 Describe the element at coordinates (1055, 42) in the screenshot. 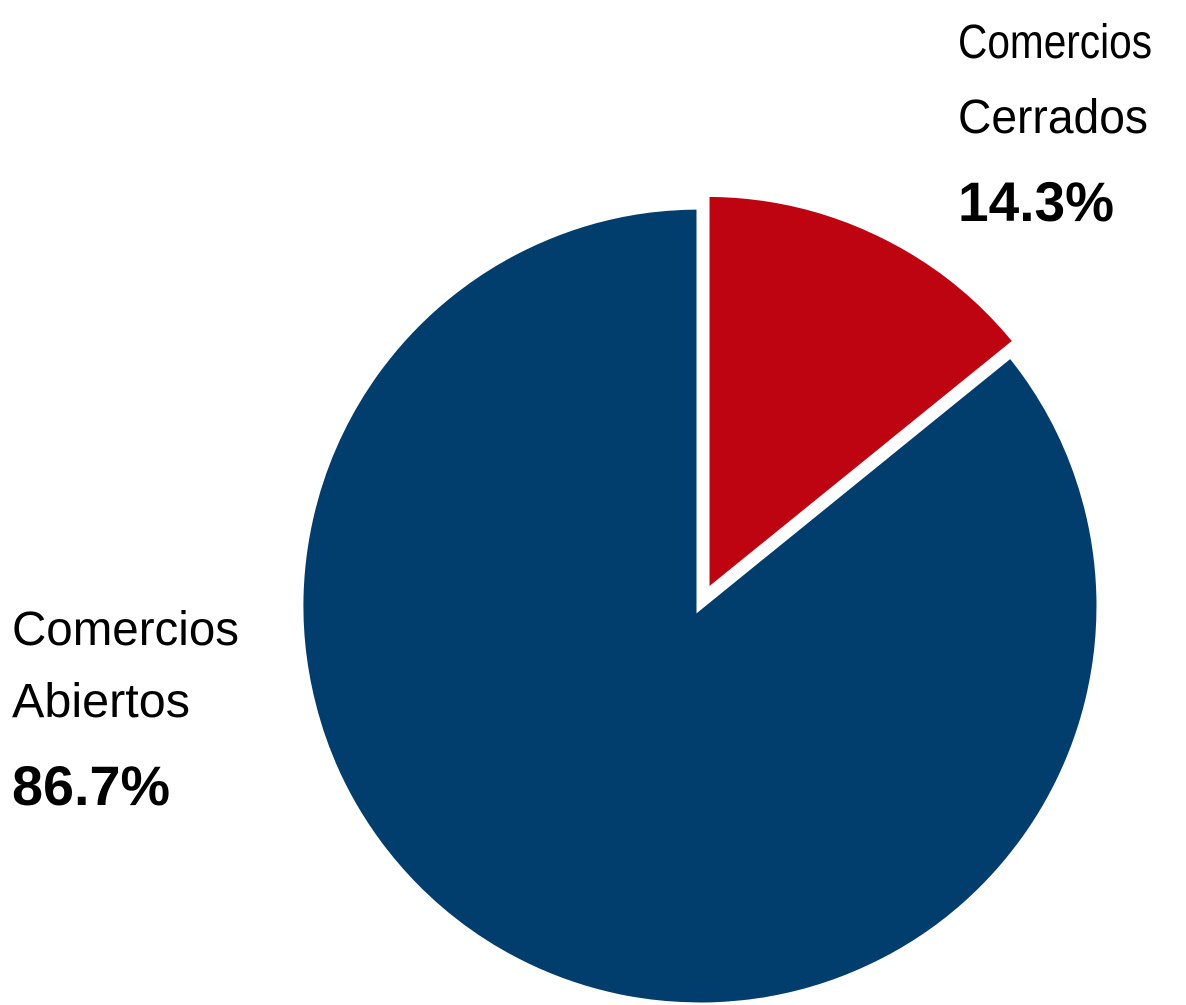

I see `label-cerrados-line-1: Comercios` at that location.